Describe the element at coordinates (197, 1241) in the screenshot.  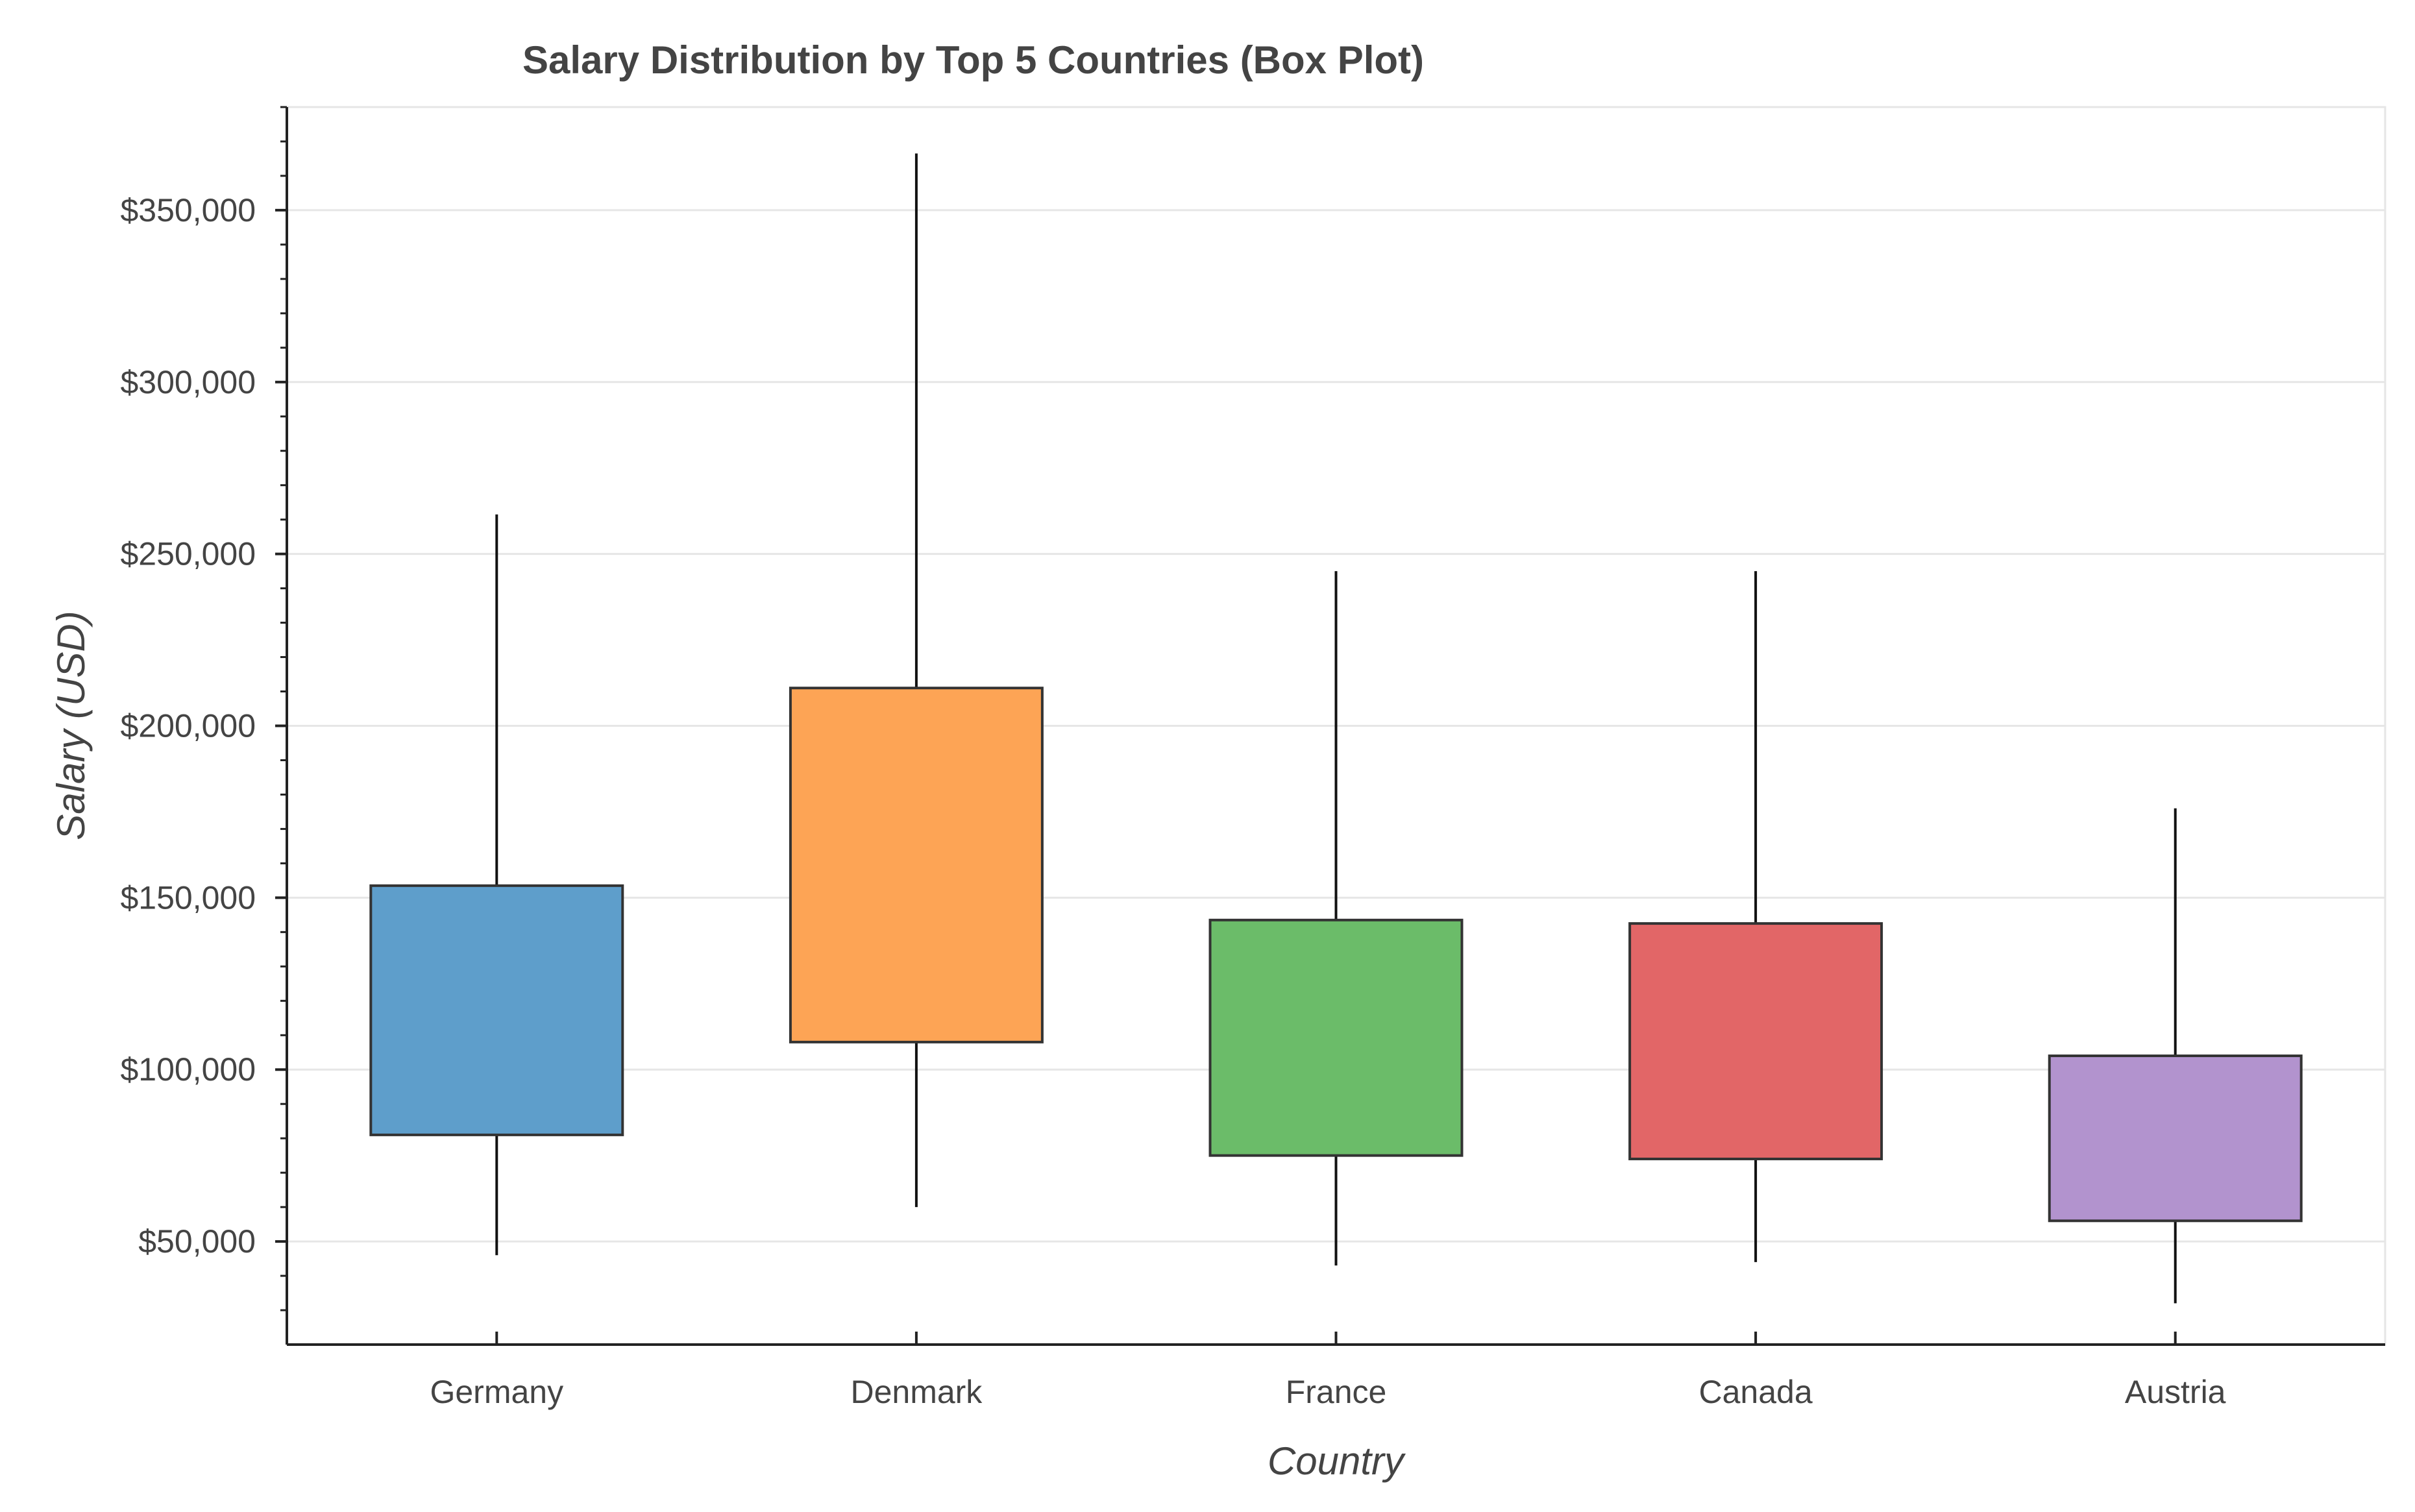
I see `y-tick-label: $50,000` at that location.